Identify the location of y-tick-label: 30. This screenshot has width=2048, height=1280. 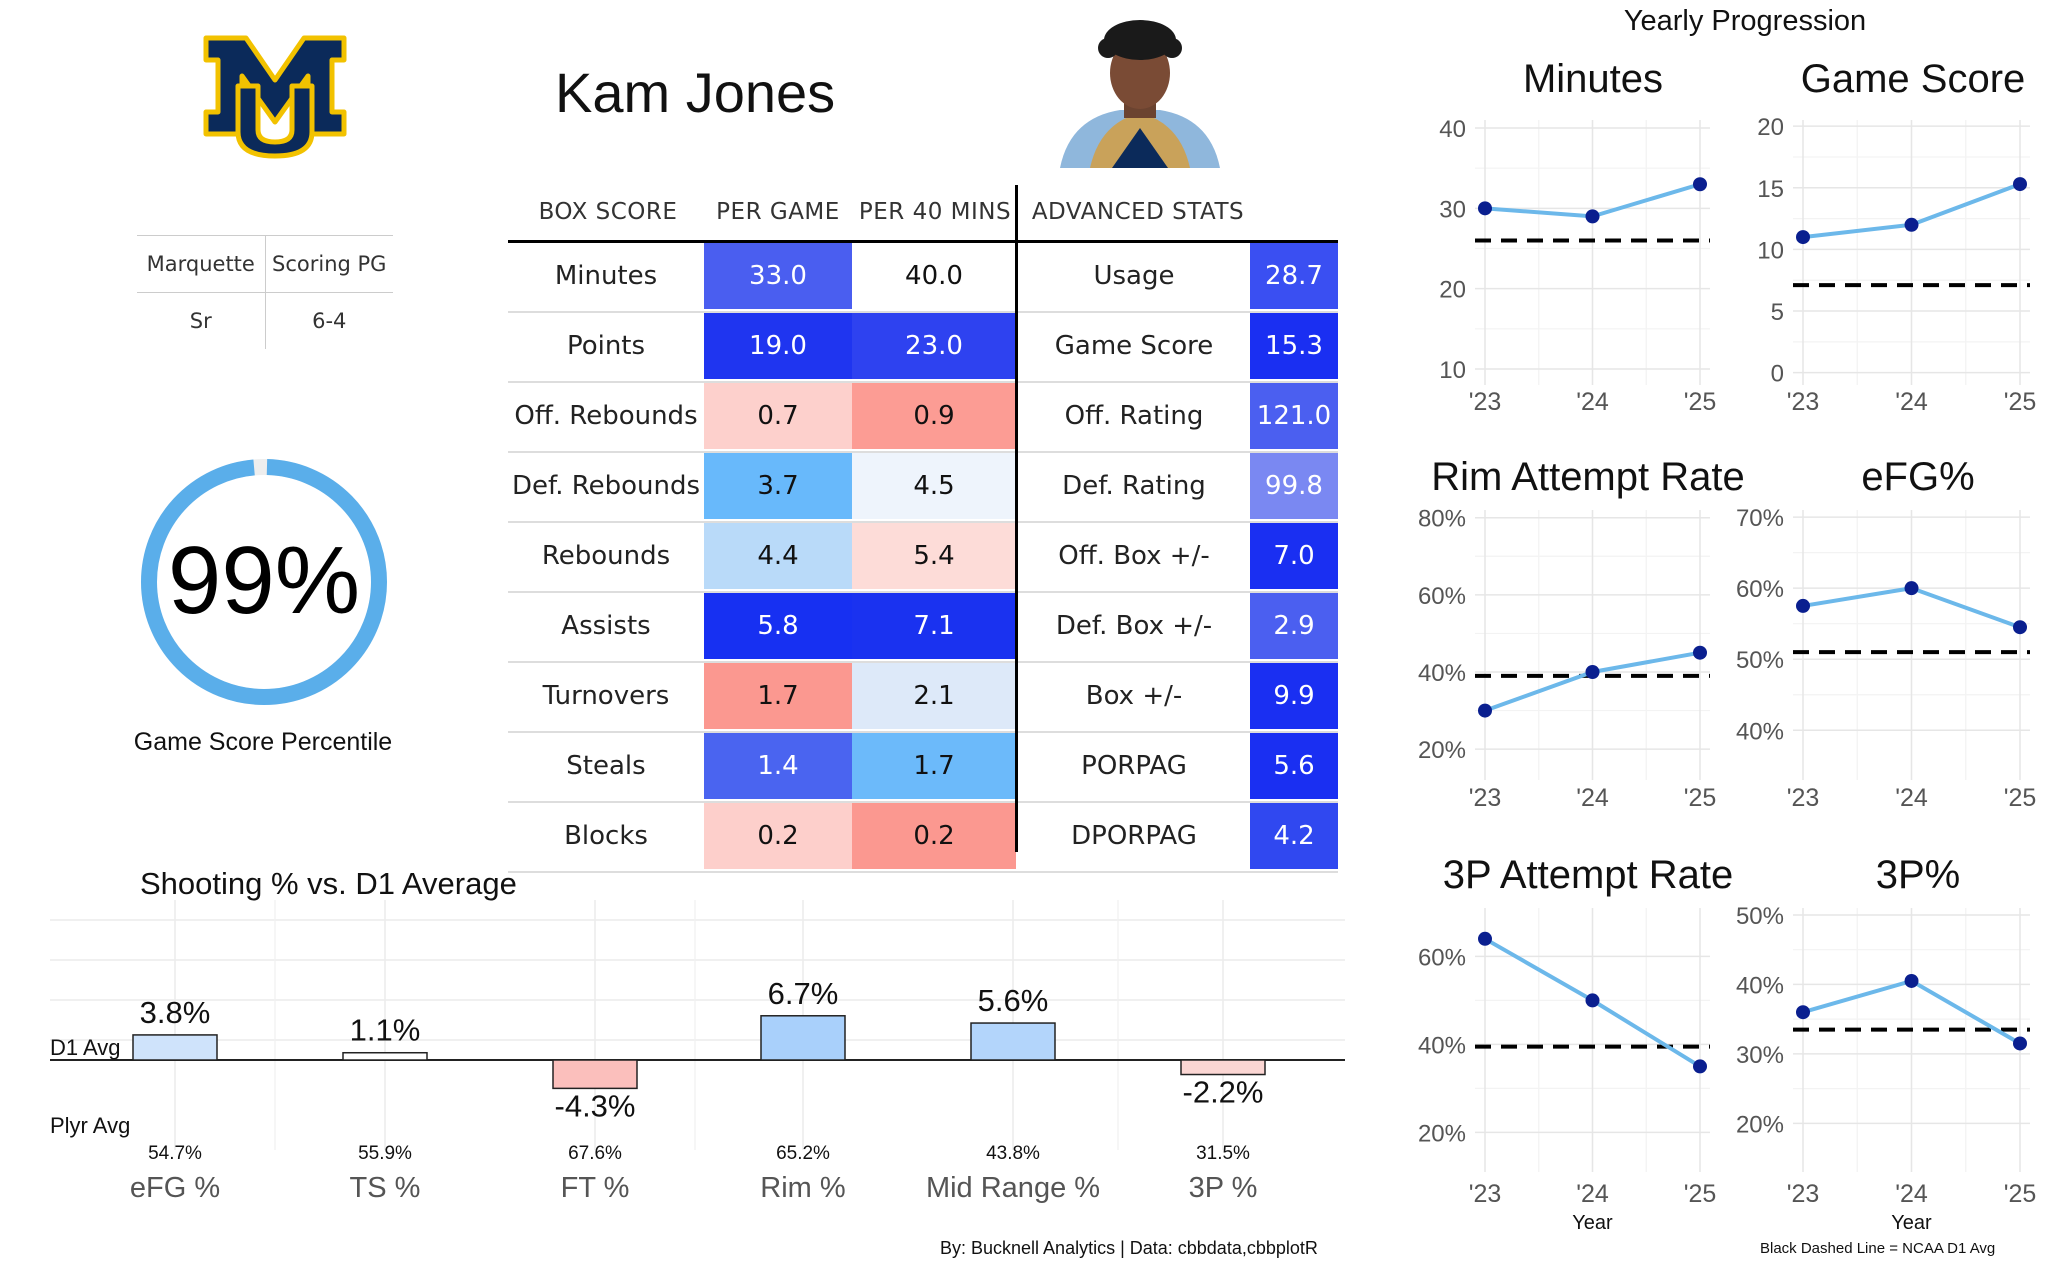
(1452, 209).